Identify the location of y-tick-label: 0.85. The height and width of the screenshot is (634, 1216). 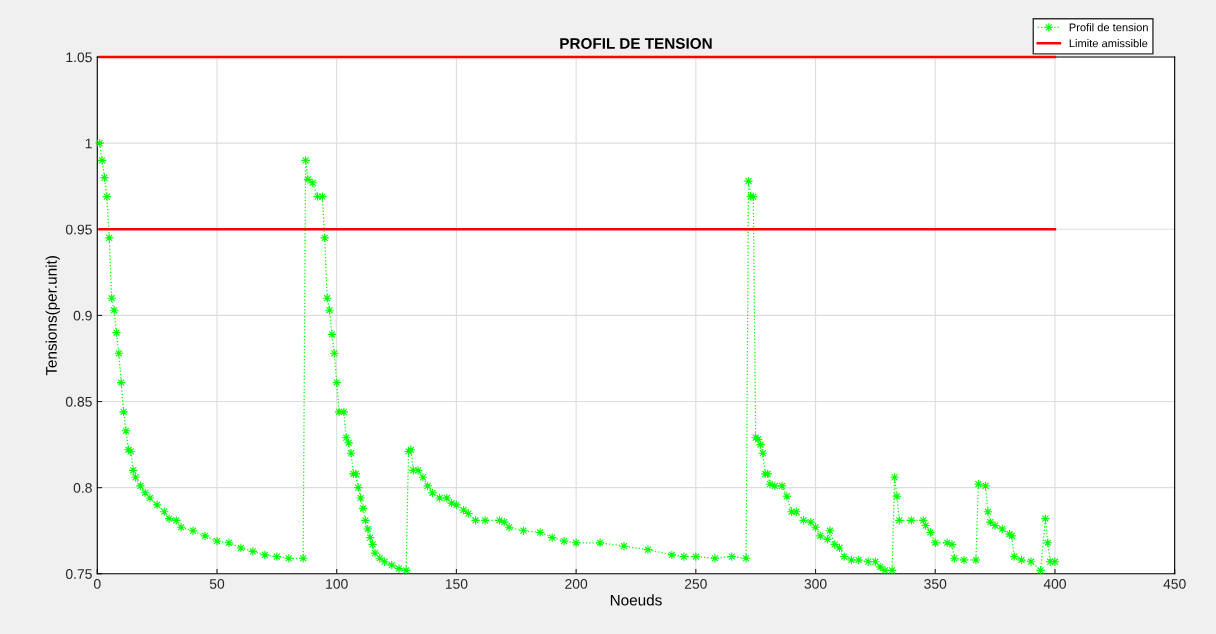
(78, 401).